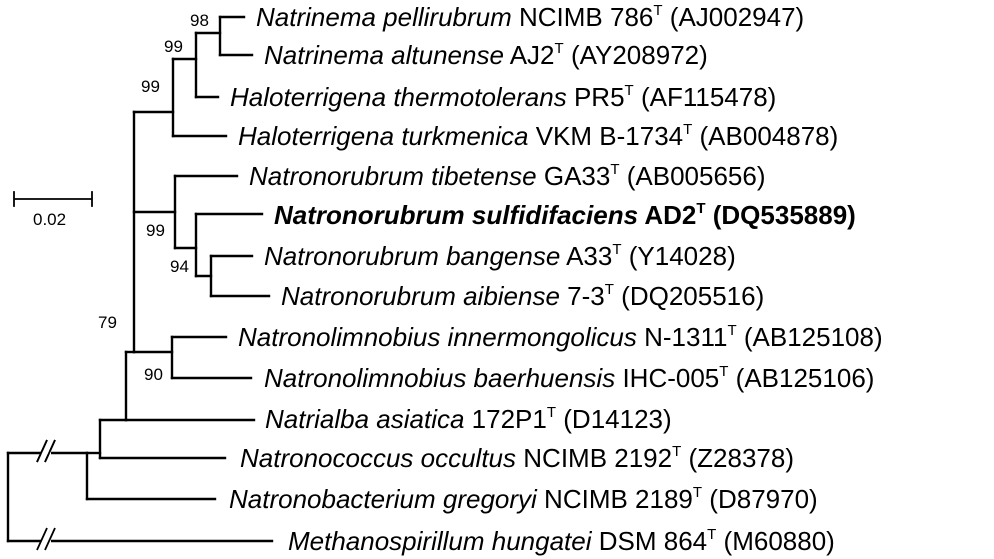 The width and height of the screenshot is (994, 559). What do you see at coordinates (456, 215) in the screenshot?
I see `taxon-name: Natronorubrum sulfidifaciens` at bounding box center [456, 215].